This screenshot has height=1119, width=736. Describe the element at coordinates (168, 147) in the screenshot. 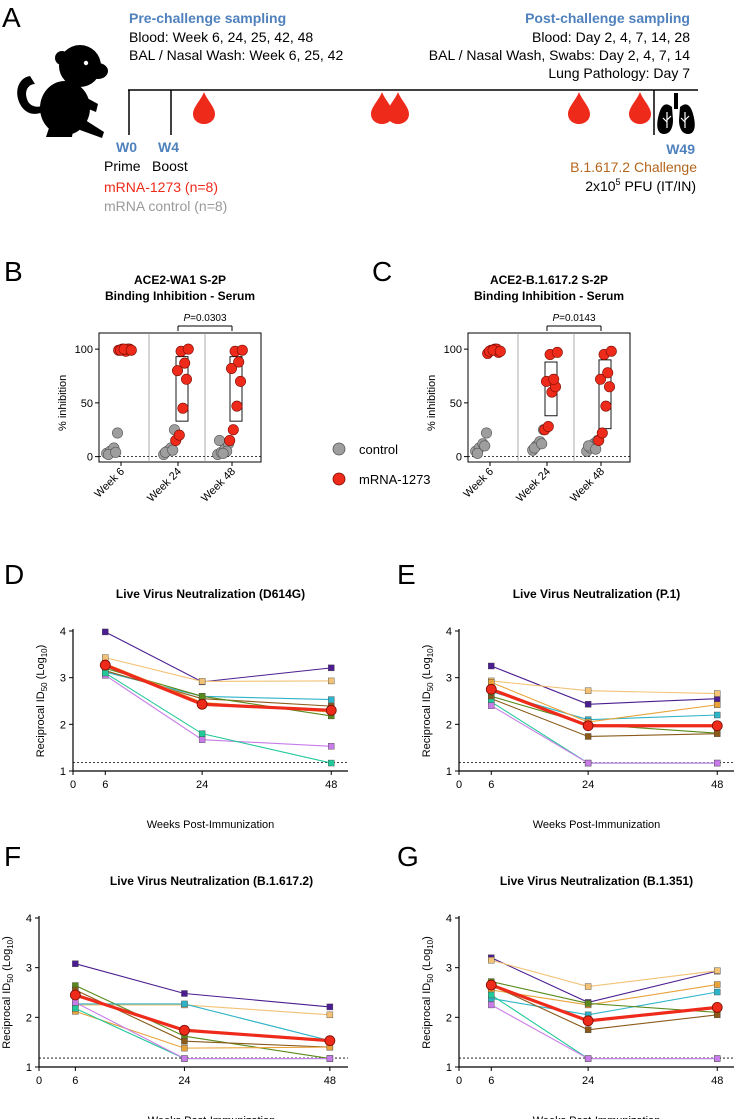

I see `w4-label: W4` at that location.